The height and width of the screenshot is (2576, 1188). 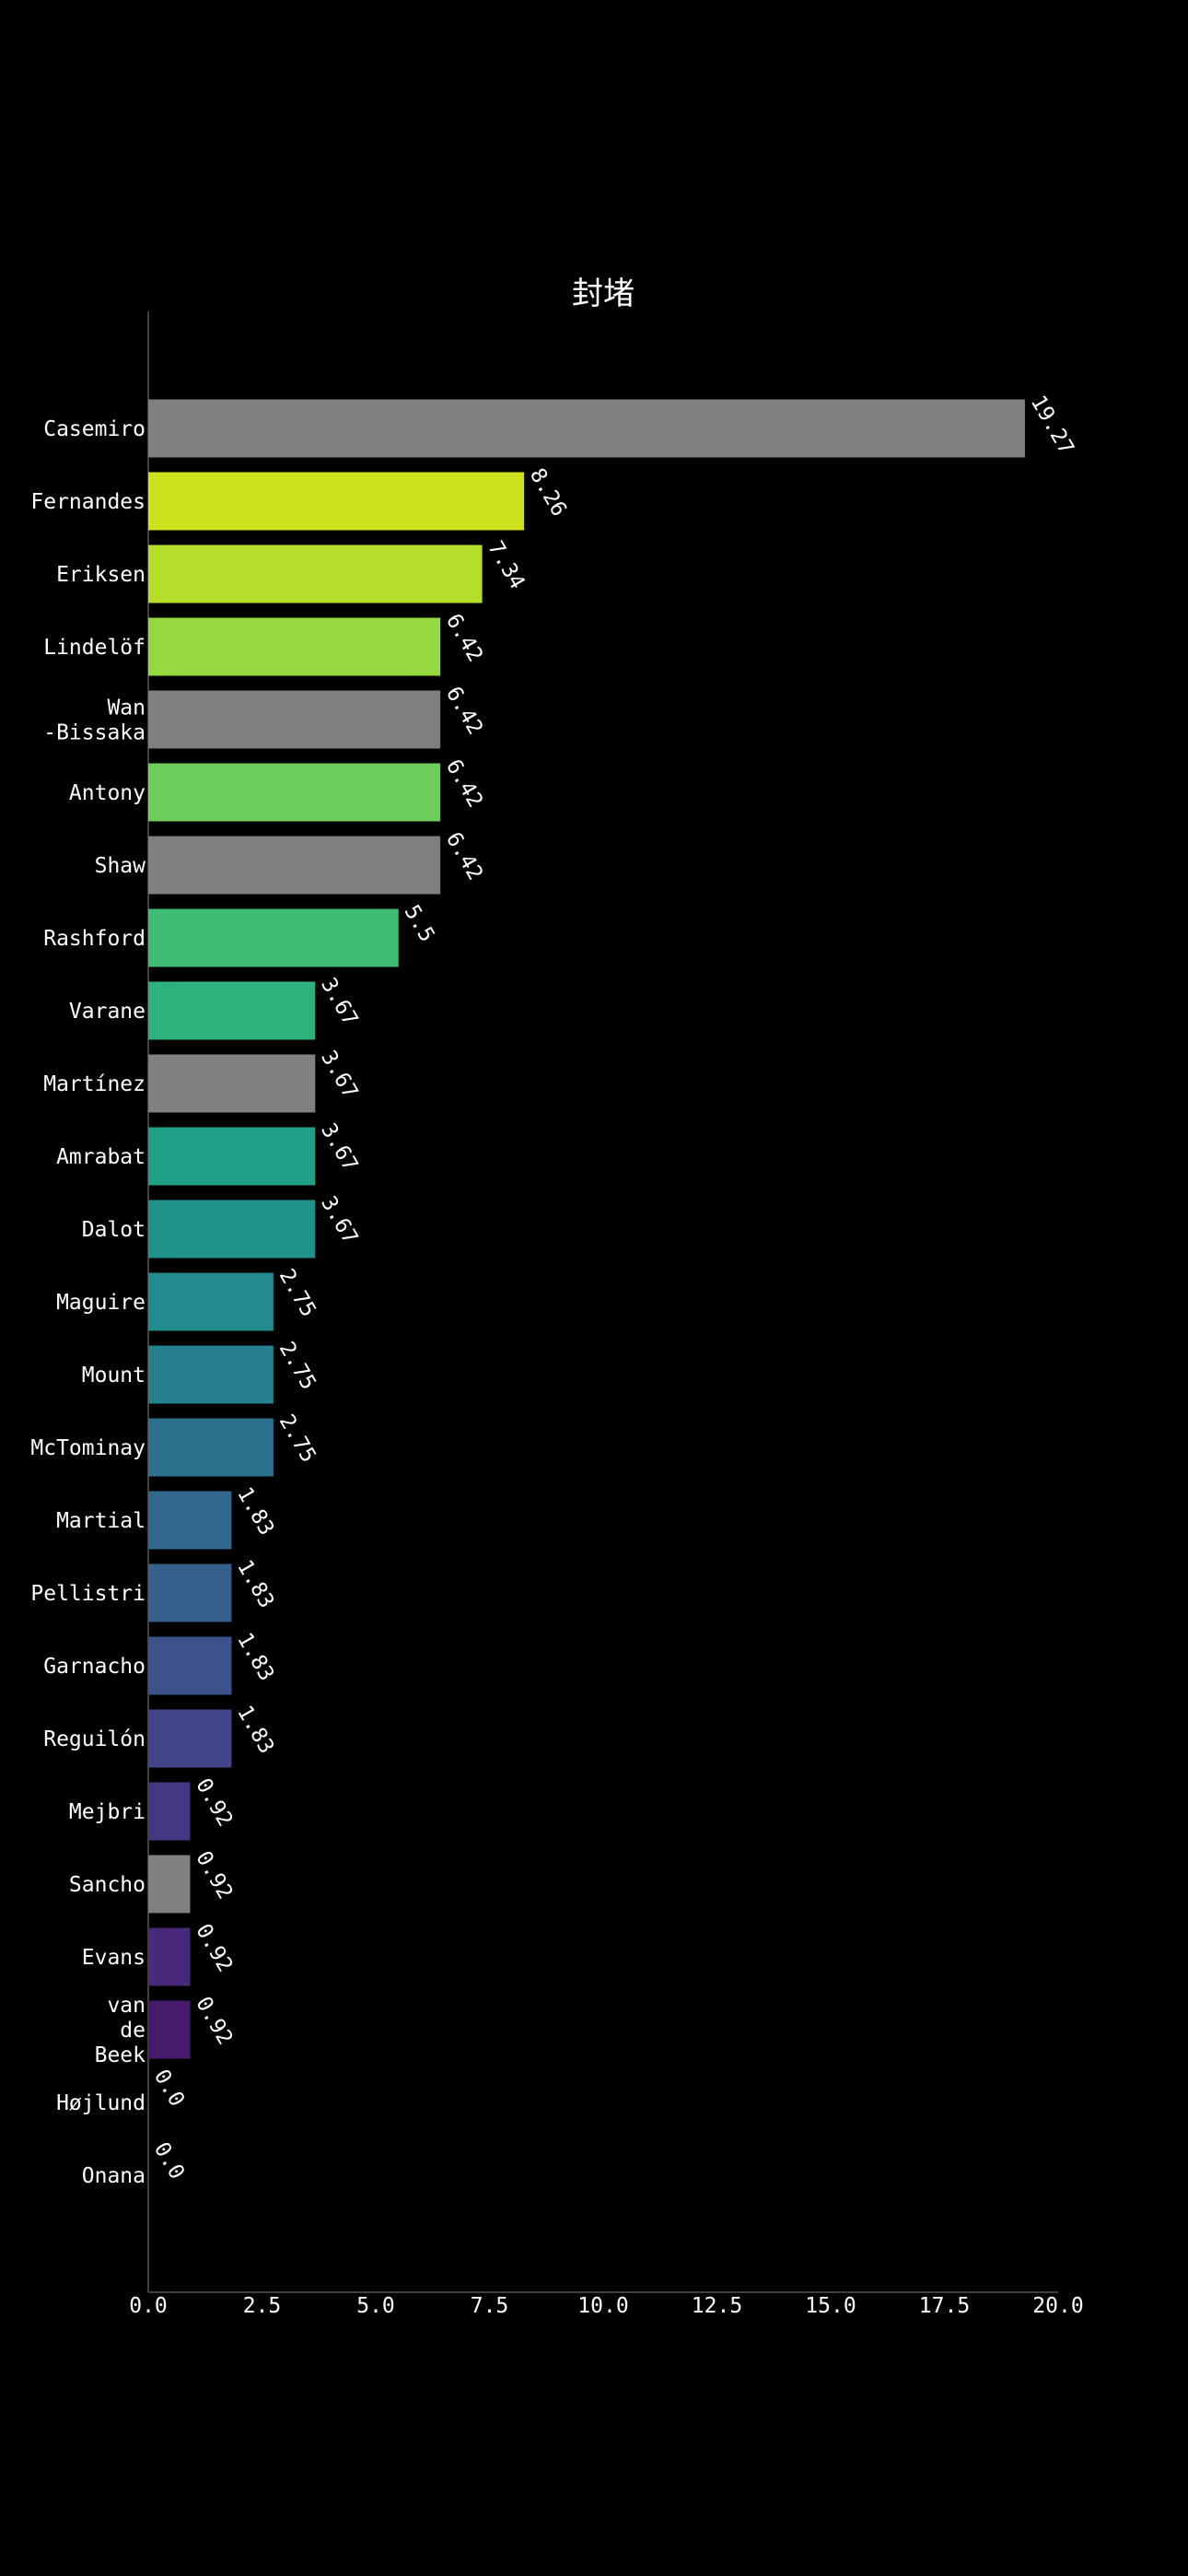 What do you see at coordinates (419, 923) in the screenshot?
I see `data-label: 5.5` at bounding box center [419, 923].